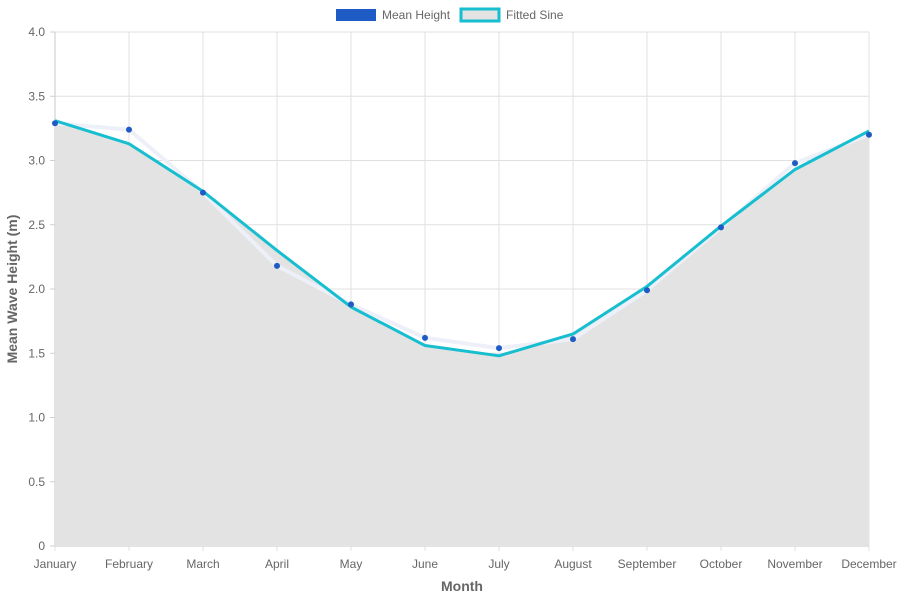  Describe the element at coordinates (12, 289) in the screenshot. I see `y-axis-title: Mean Wave Height (m)` at that location.